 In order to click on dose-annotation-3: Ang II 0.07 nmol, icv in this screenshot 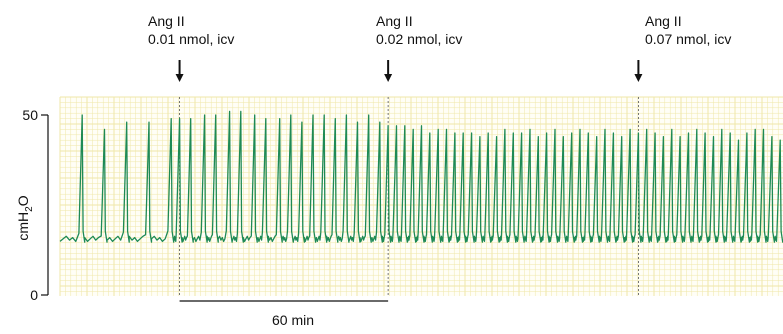, I will do `click(688, 30)`.